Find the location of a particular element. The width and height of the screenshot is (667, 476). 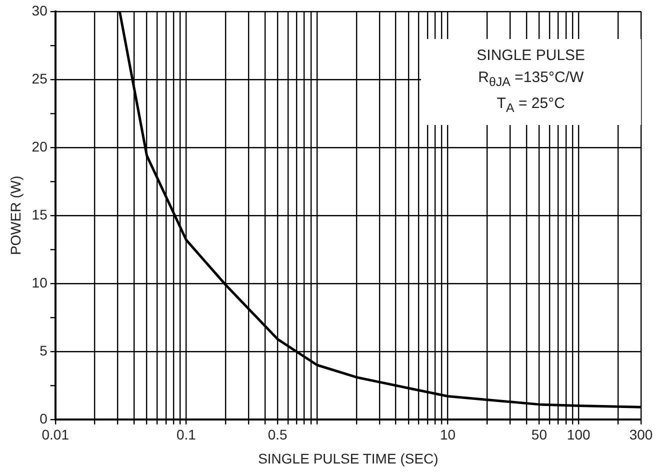

y-tick-label: 0 is located at coordinates (44, 418).